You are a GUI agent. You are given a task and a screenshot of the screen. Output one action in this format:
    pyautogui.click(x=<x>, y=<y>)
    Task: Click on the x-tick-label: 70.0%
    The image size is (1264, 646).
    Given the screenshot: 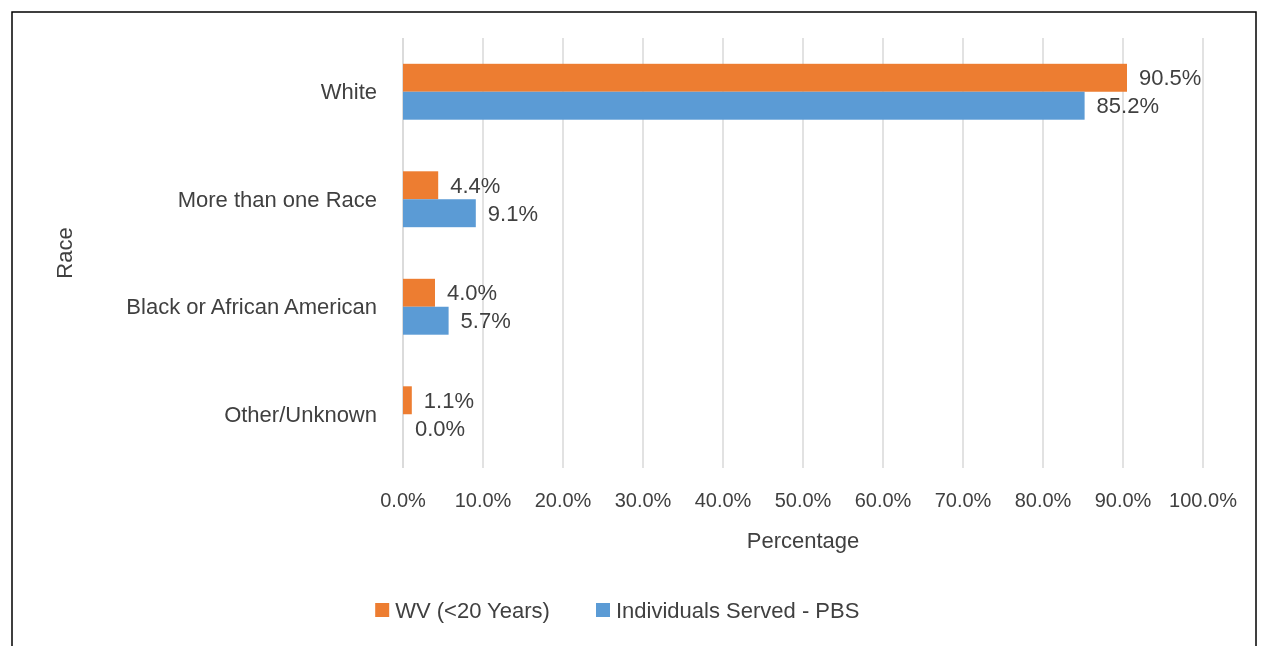 What is the action you would take?
    pyautogui.click(x=963, y=500)
    